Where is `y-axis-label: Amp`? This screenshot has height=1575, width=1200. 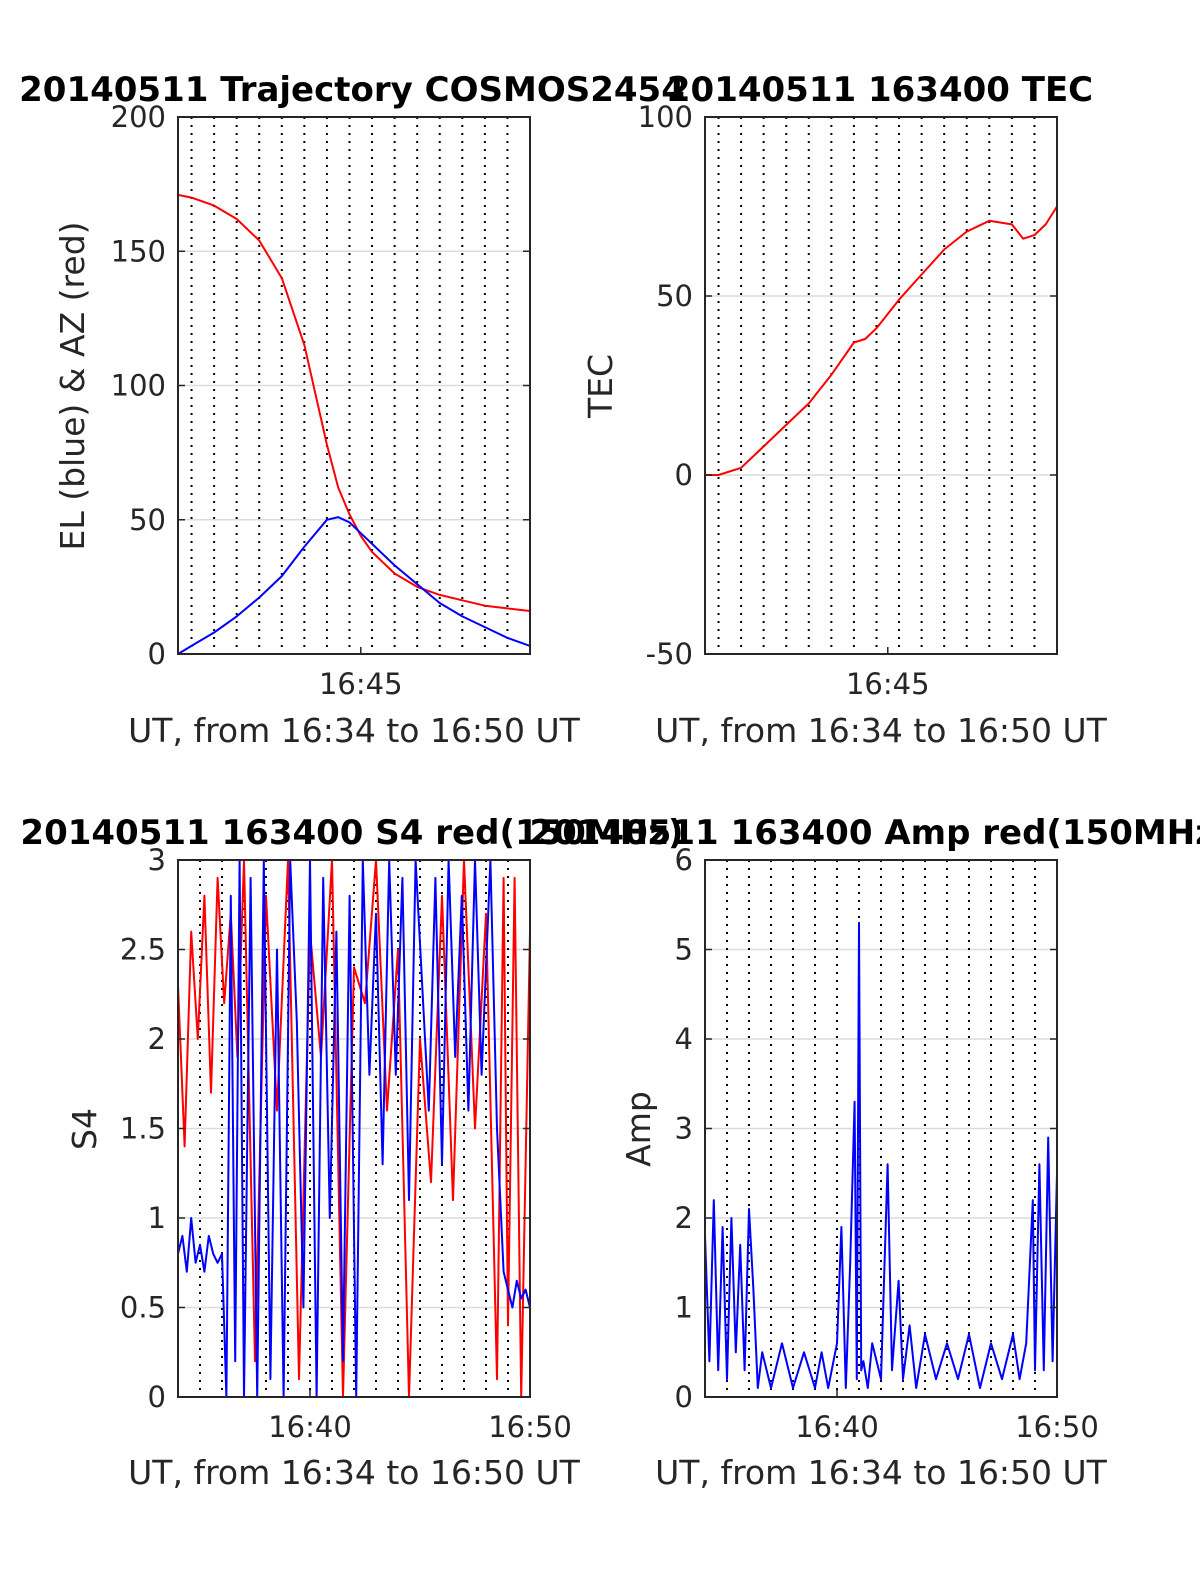
y-axis-label: Amp is located at coordinates (638, 1129).